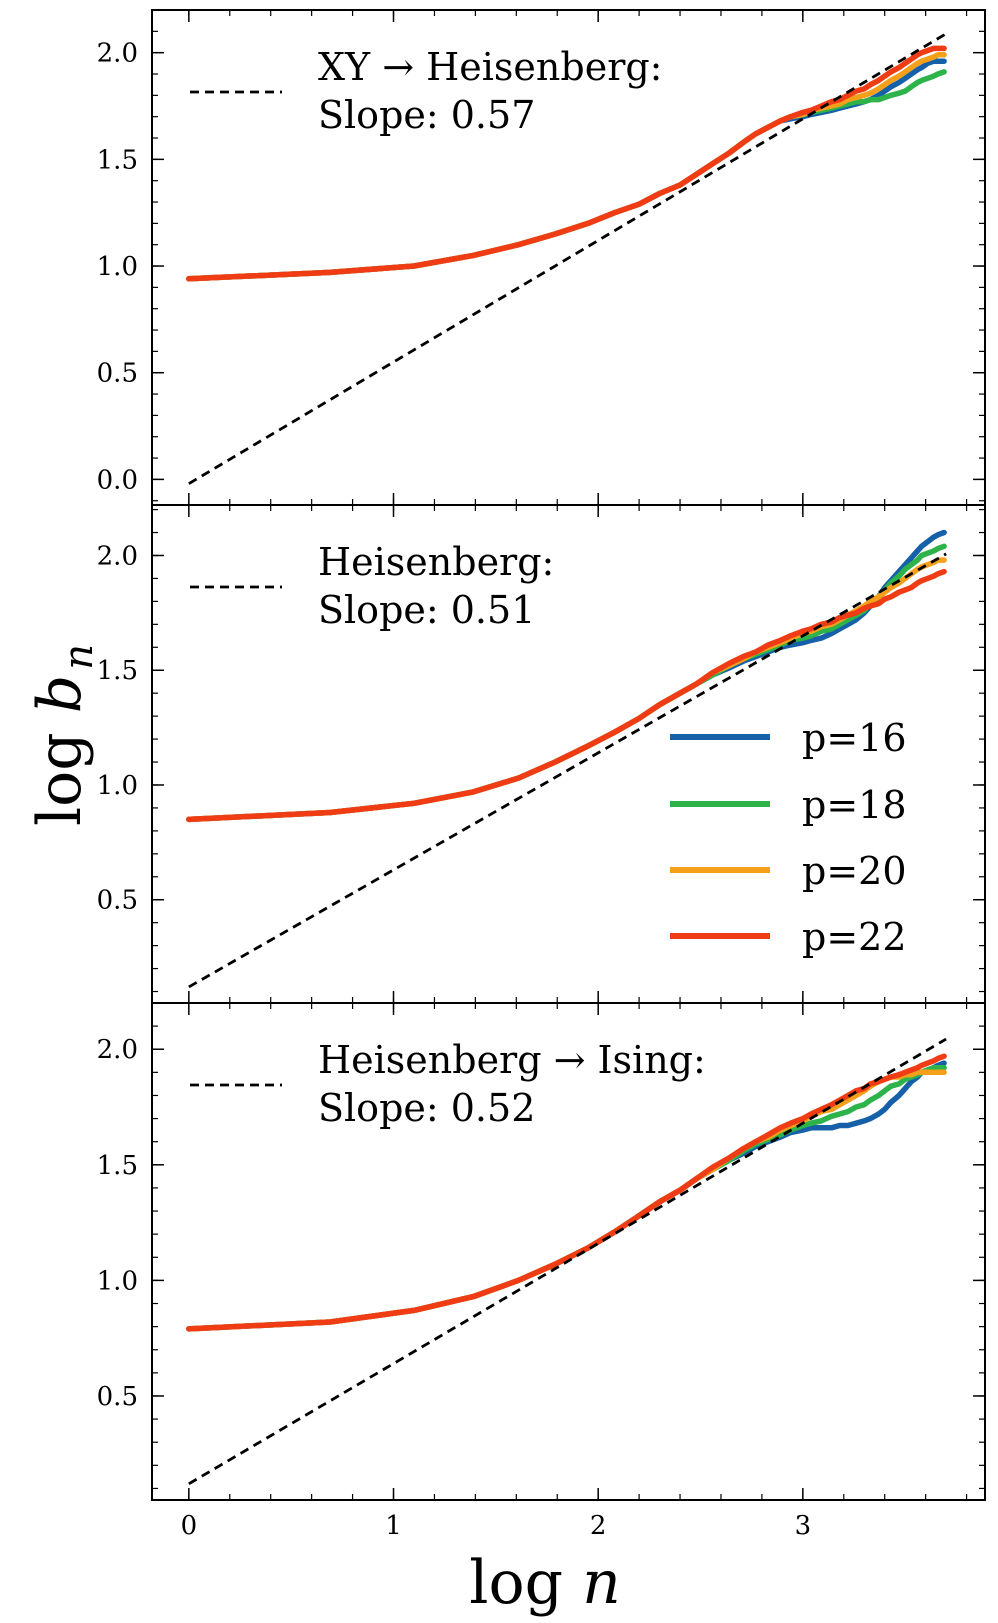 This screenshot has width=998, height=1623. I want to click on x-tick-label: 2, so click(598, 1526).